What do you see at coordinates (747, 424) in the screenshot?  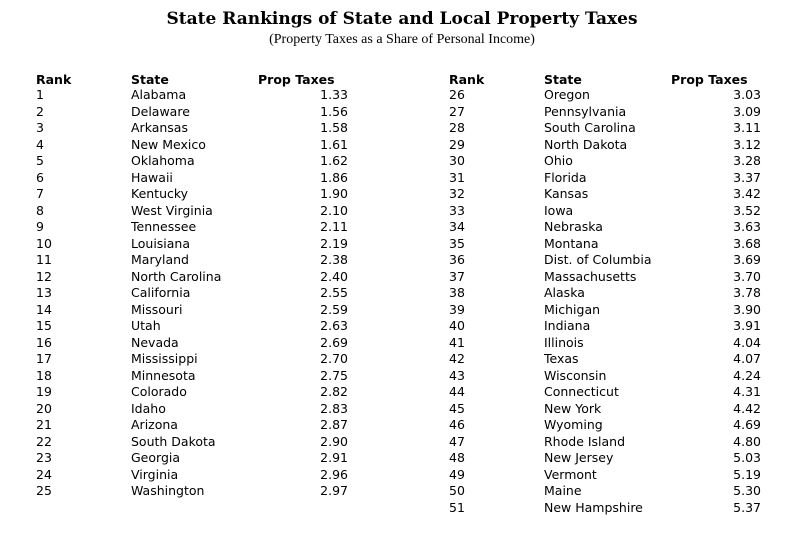 I see `prop-taxes-cell: 4.69` at bounding box center [747, 424].